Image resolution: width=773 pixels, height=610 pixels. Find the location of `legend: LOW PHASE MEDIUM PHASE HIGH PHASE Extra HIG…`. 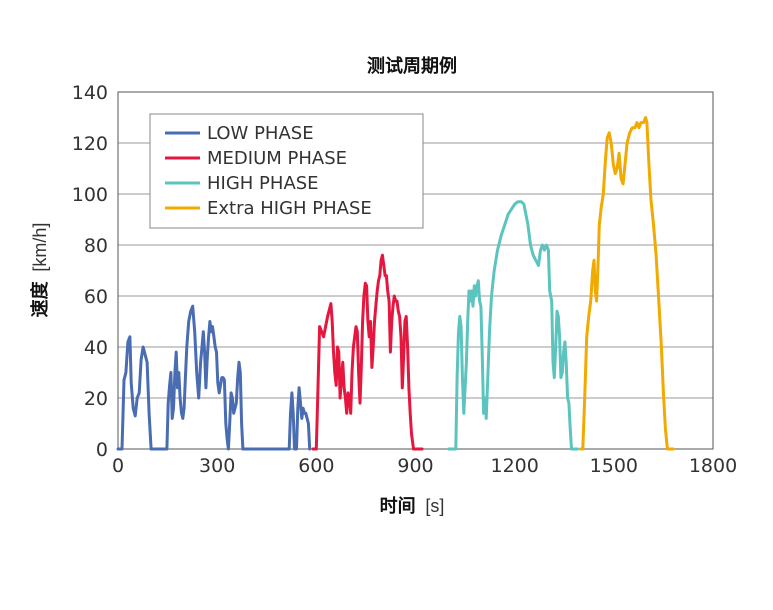

legend: LOW PHASE MEDIUM PHASE HIGH PHASE Extra HIG… is located at coordinates (286, 171).